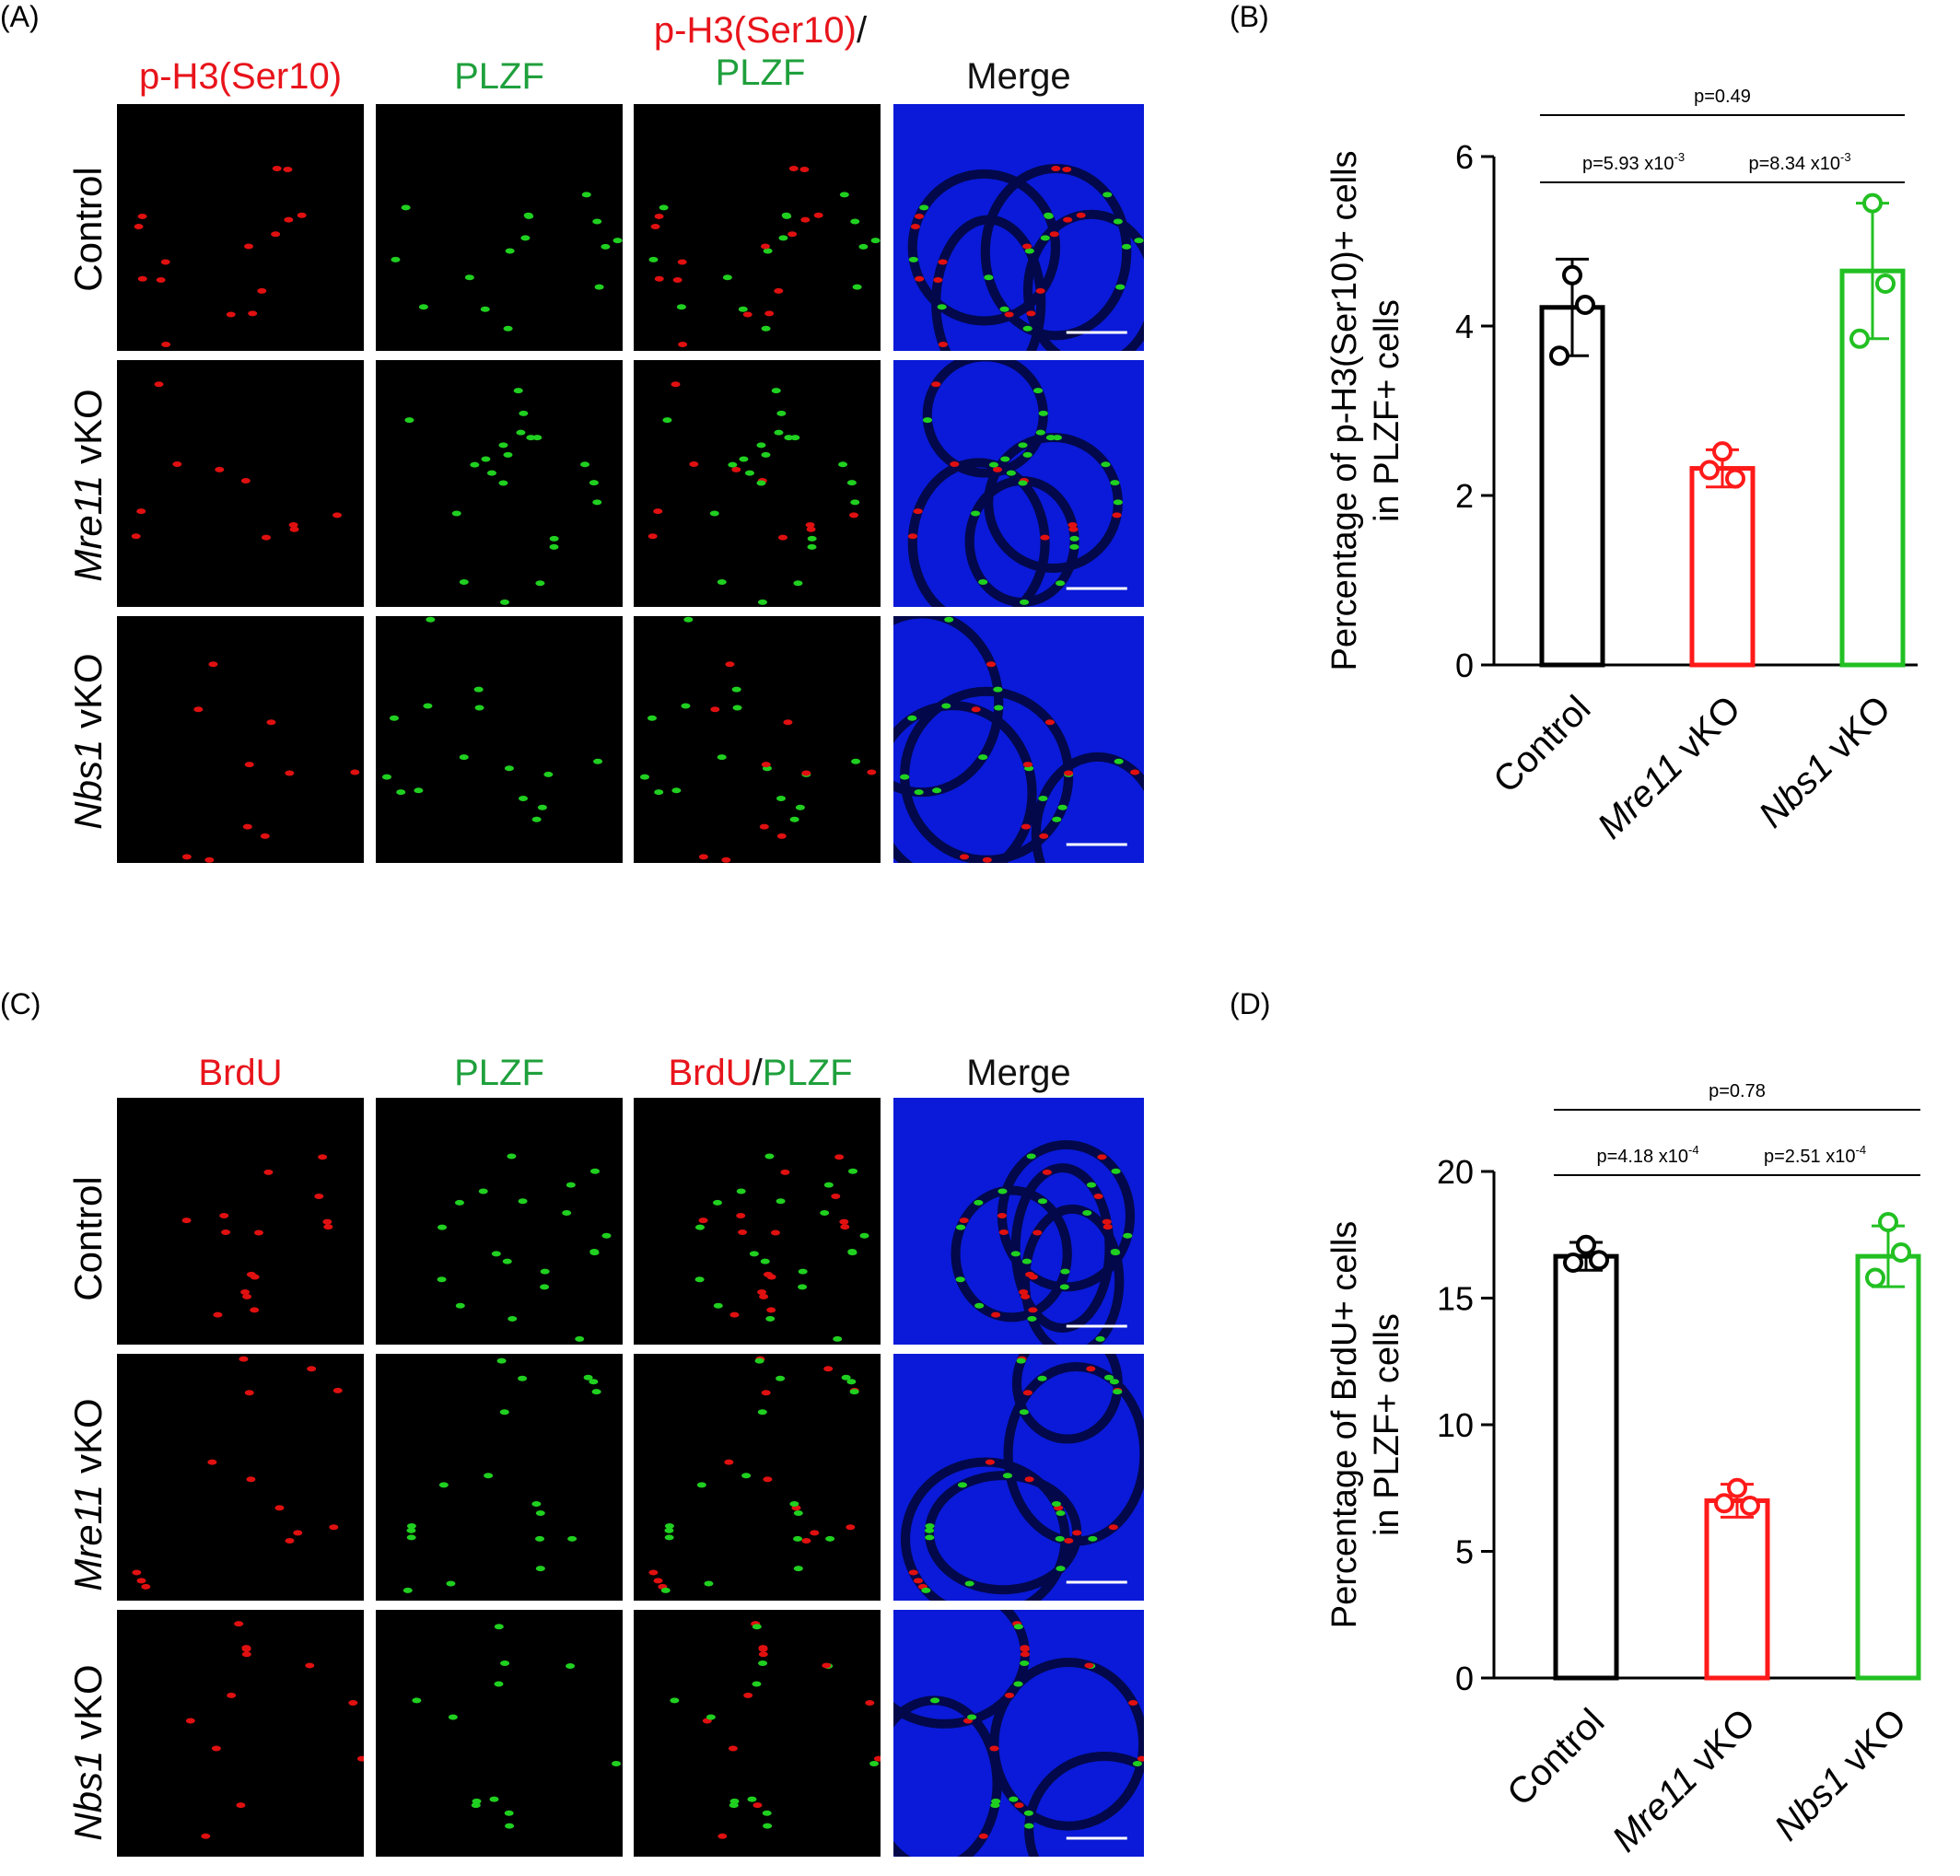 Image resolution: width=1960 pixels, height=1876 pixels. What do you see at coordinates (20, 16) in the screenshot?
I see `panel-letter-a: (A)` at bounding box center [20, 16].